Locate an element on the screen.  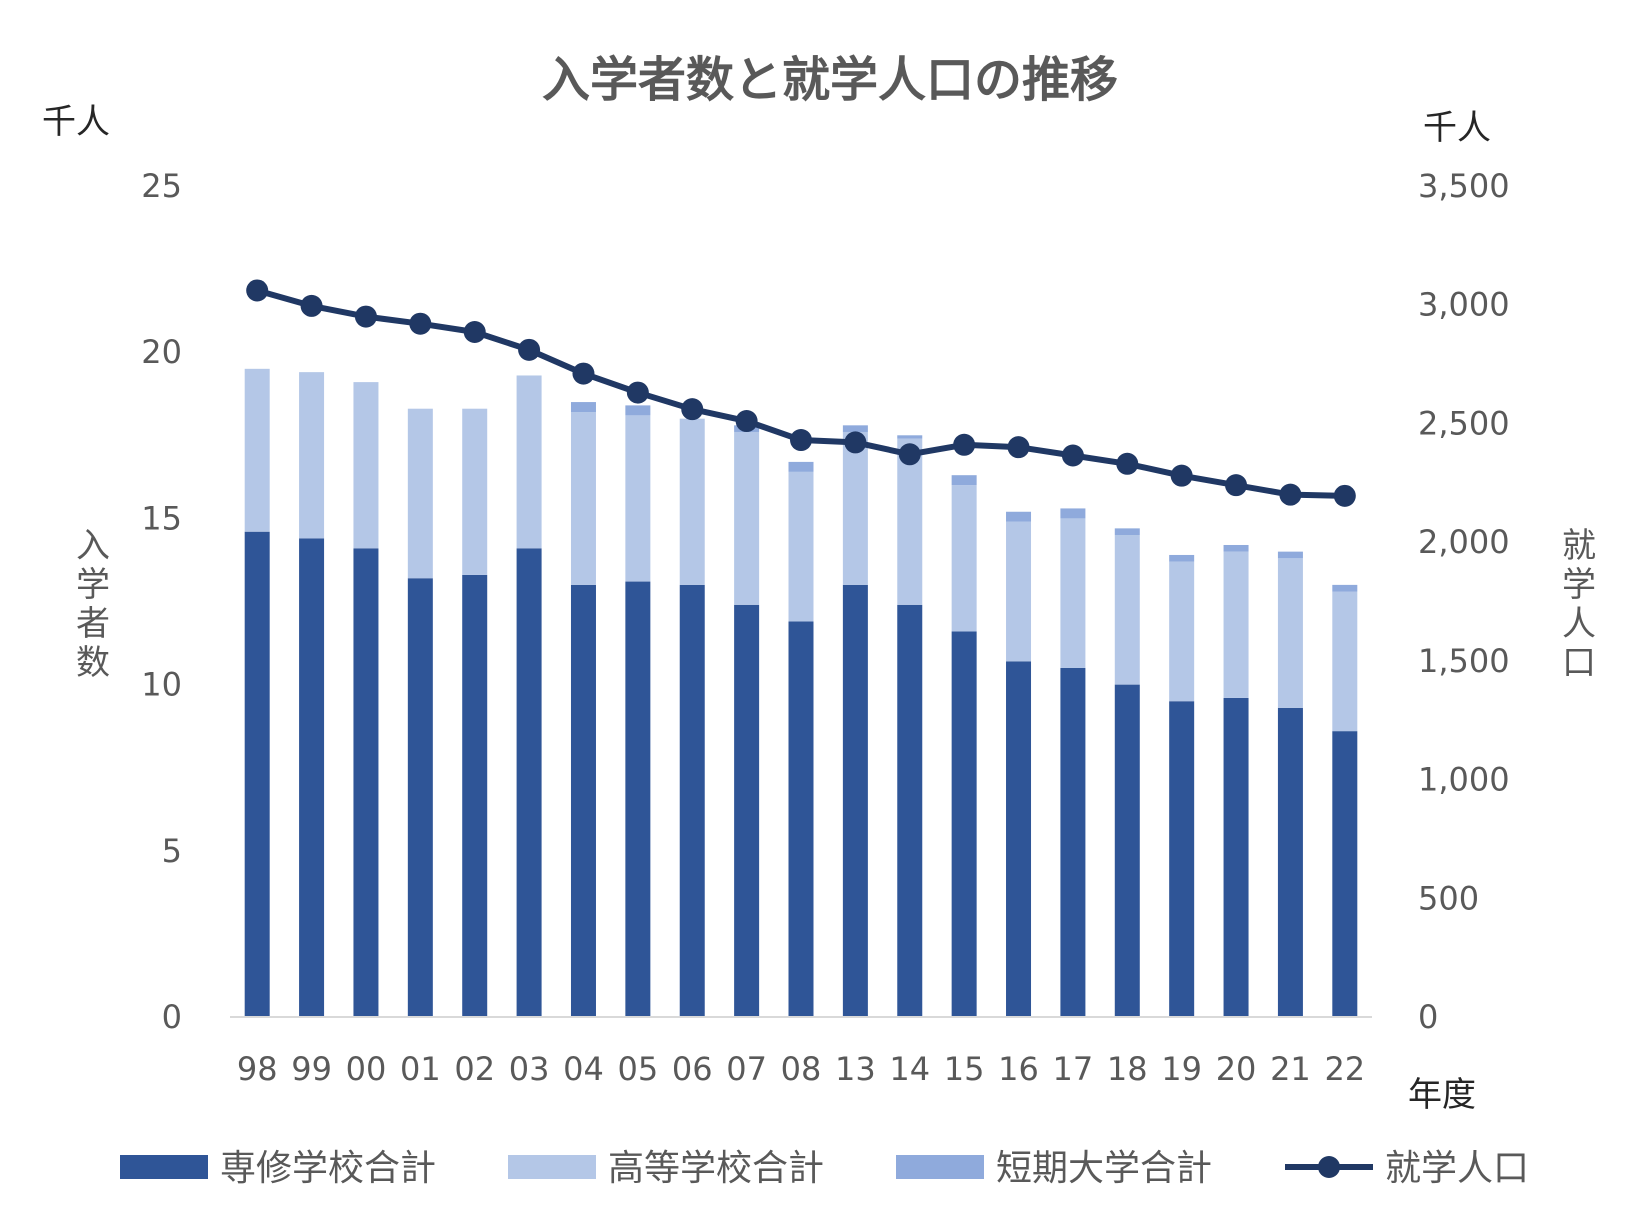
bar-専修学校合計-07 is located at coordinates (747, 810).